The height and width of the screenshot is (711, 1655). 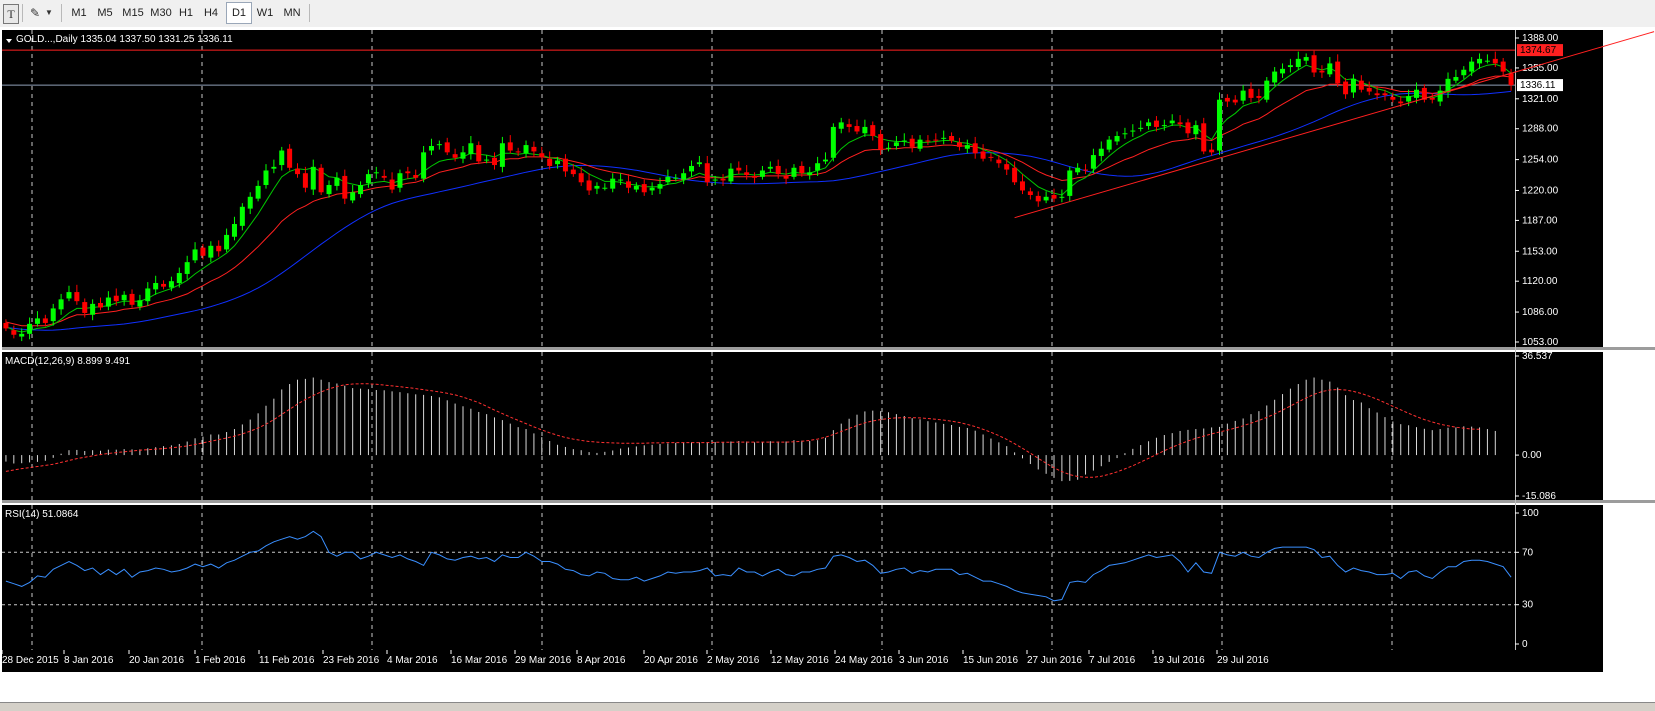 What do you see at coordinates (1537, 356) in the screenshot?
I see `macd-tick-label: 36.537` at bounding box center [1537, 356].